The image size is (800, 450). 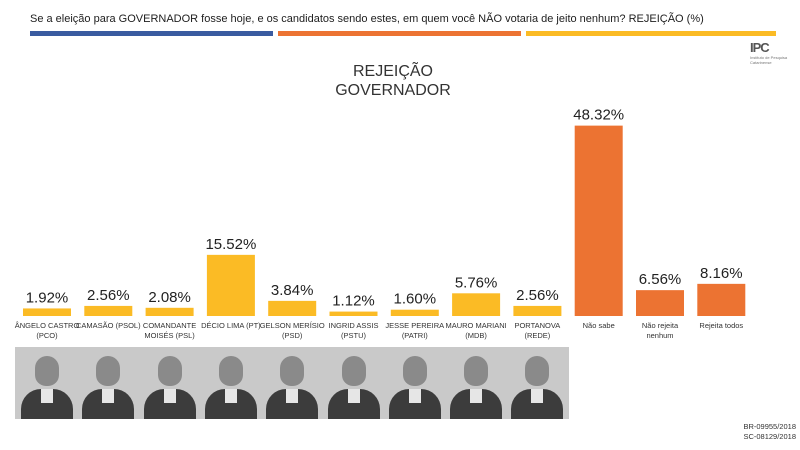 What do you see at coordinates (354, 335) in the screenshot?
I see `category-label-5-1: (PSTU)` at bounding box center [354, 335].